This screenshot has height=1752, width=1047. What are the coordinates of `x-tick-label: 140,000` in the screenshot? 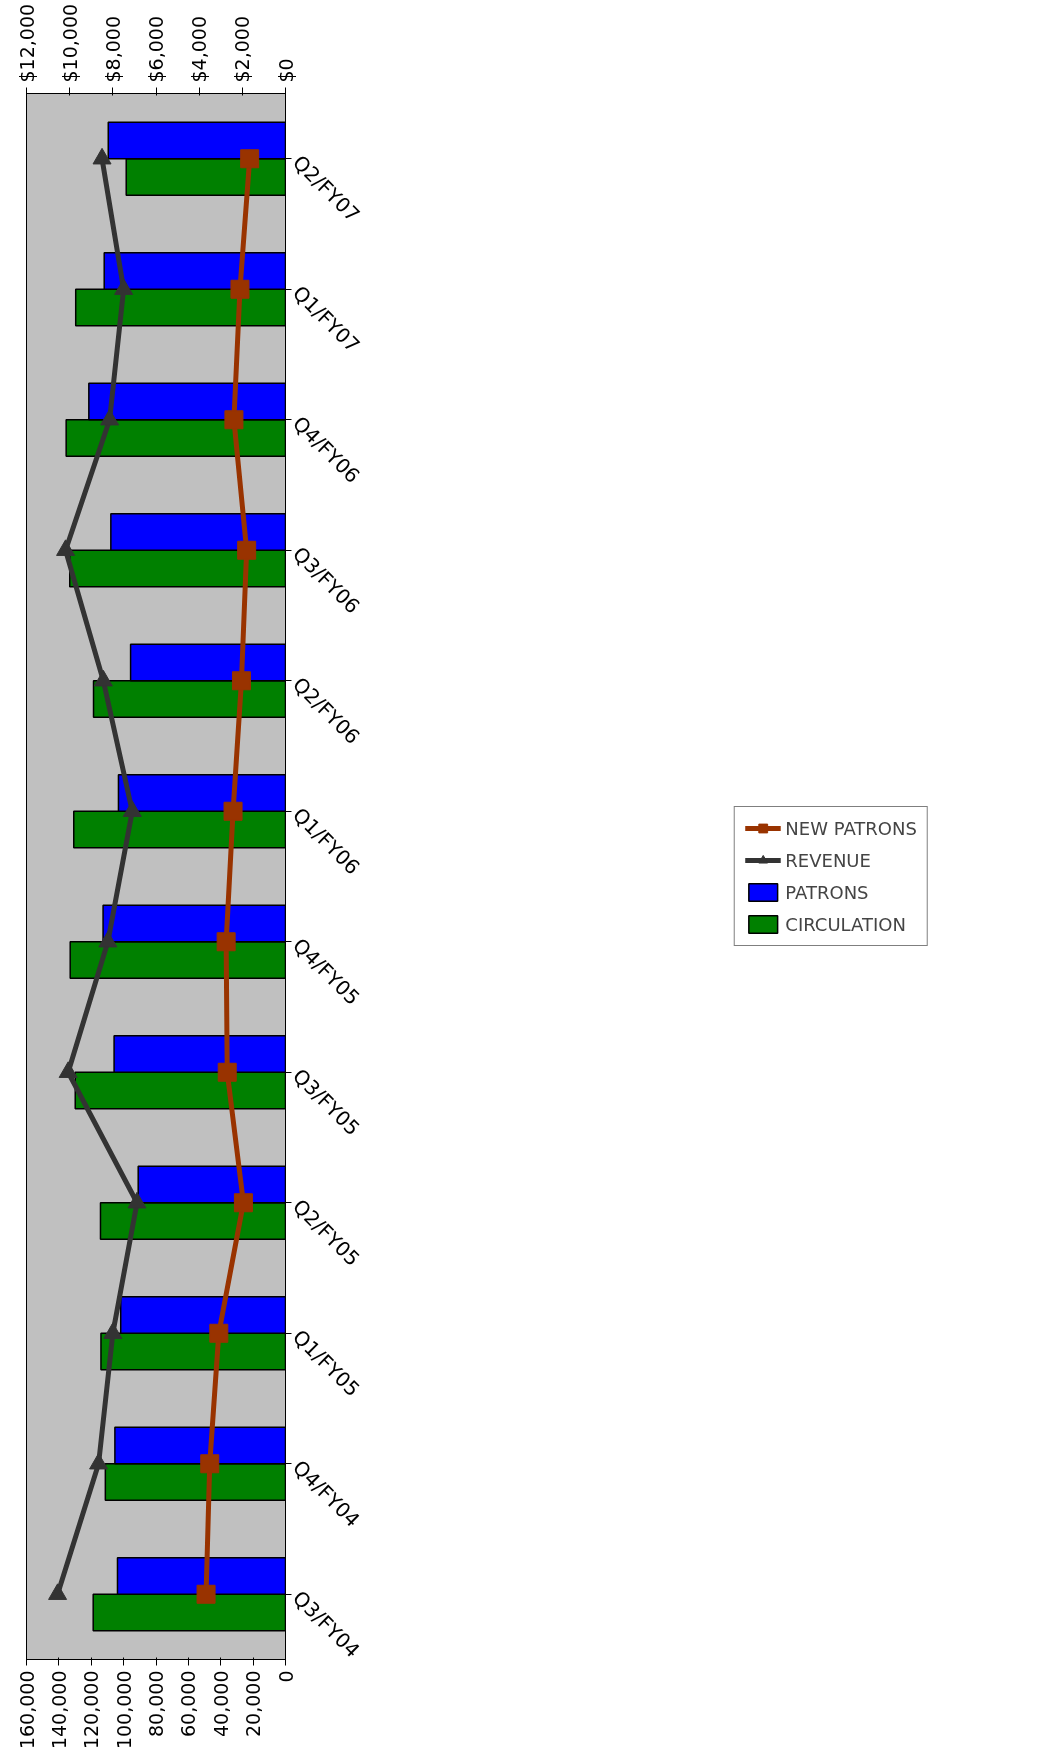 It's located at (58, 1710).